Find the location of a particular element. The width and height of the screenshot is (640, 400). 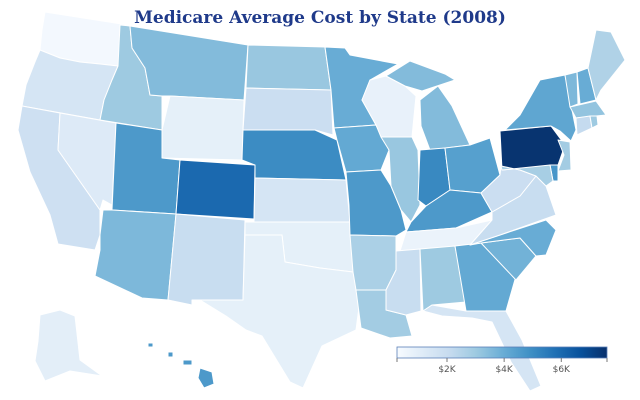

state-pa is located at coordinates (532, 148).